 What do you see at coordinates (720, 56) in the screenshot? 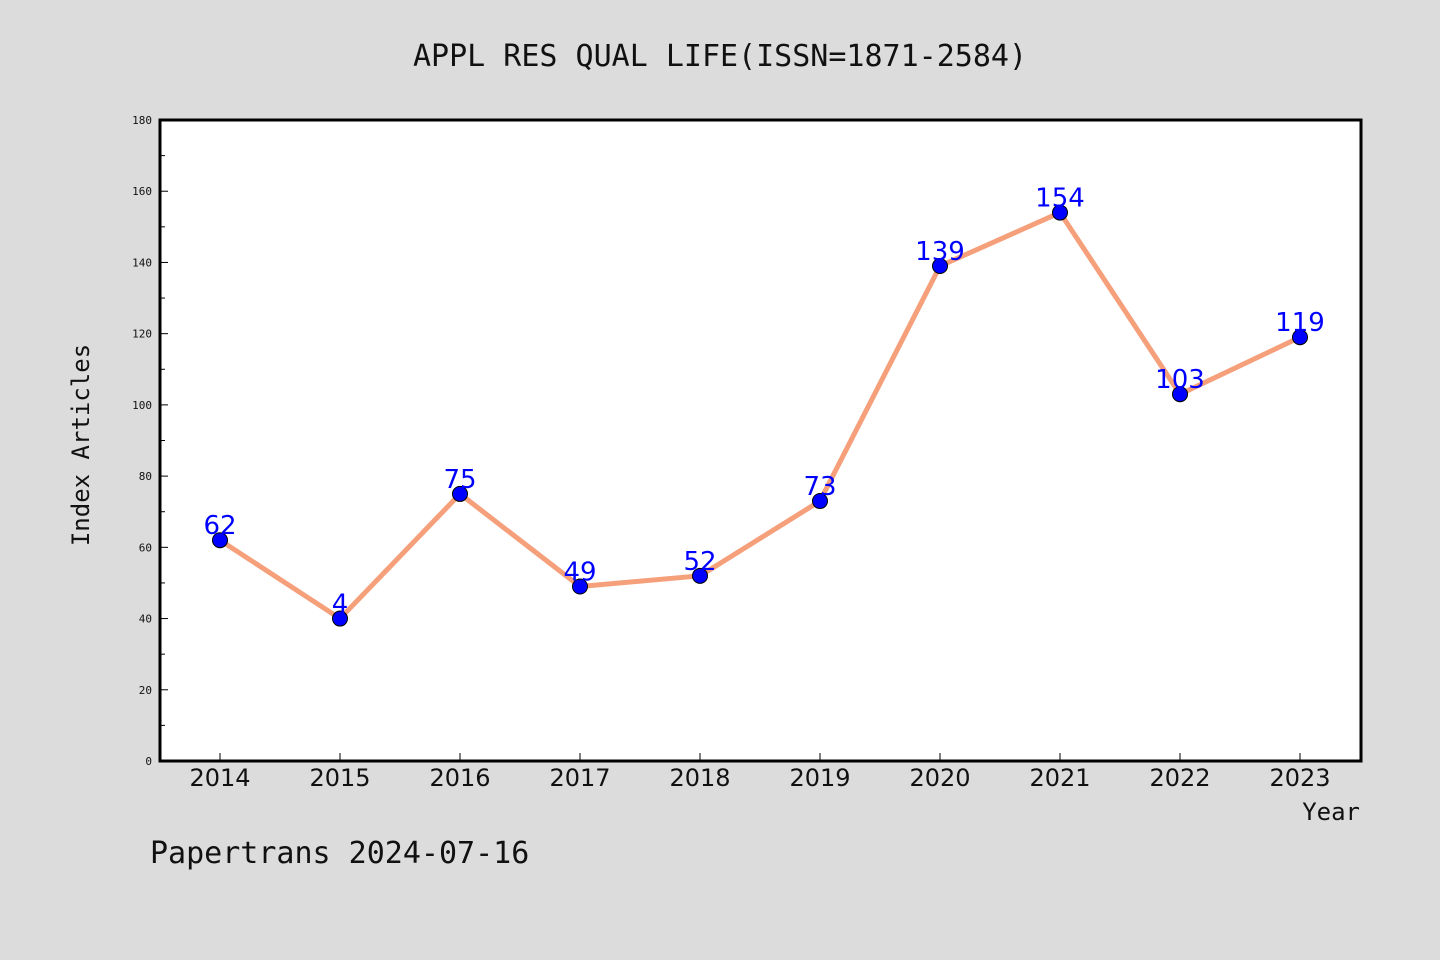
I see `chart-title: APPL RES QUAL LIFE(ISSN=1871-2584)` at bounding box center [720, 56].